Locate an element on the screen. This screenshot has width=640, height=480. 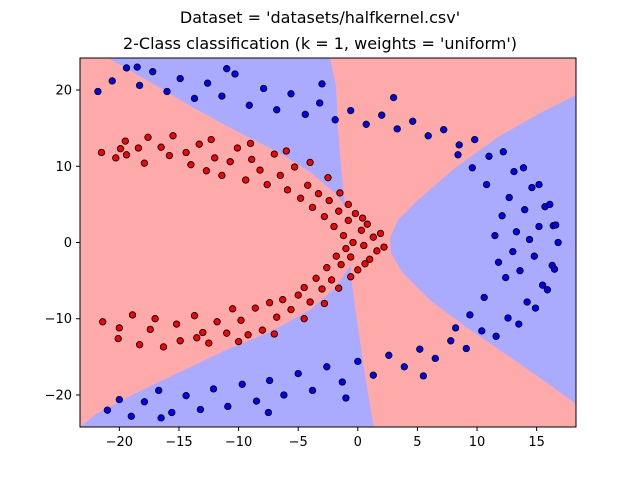
x-tick-label: −5 is located at coordinates (298, 442).